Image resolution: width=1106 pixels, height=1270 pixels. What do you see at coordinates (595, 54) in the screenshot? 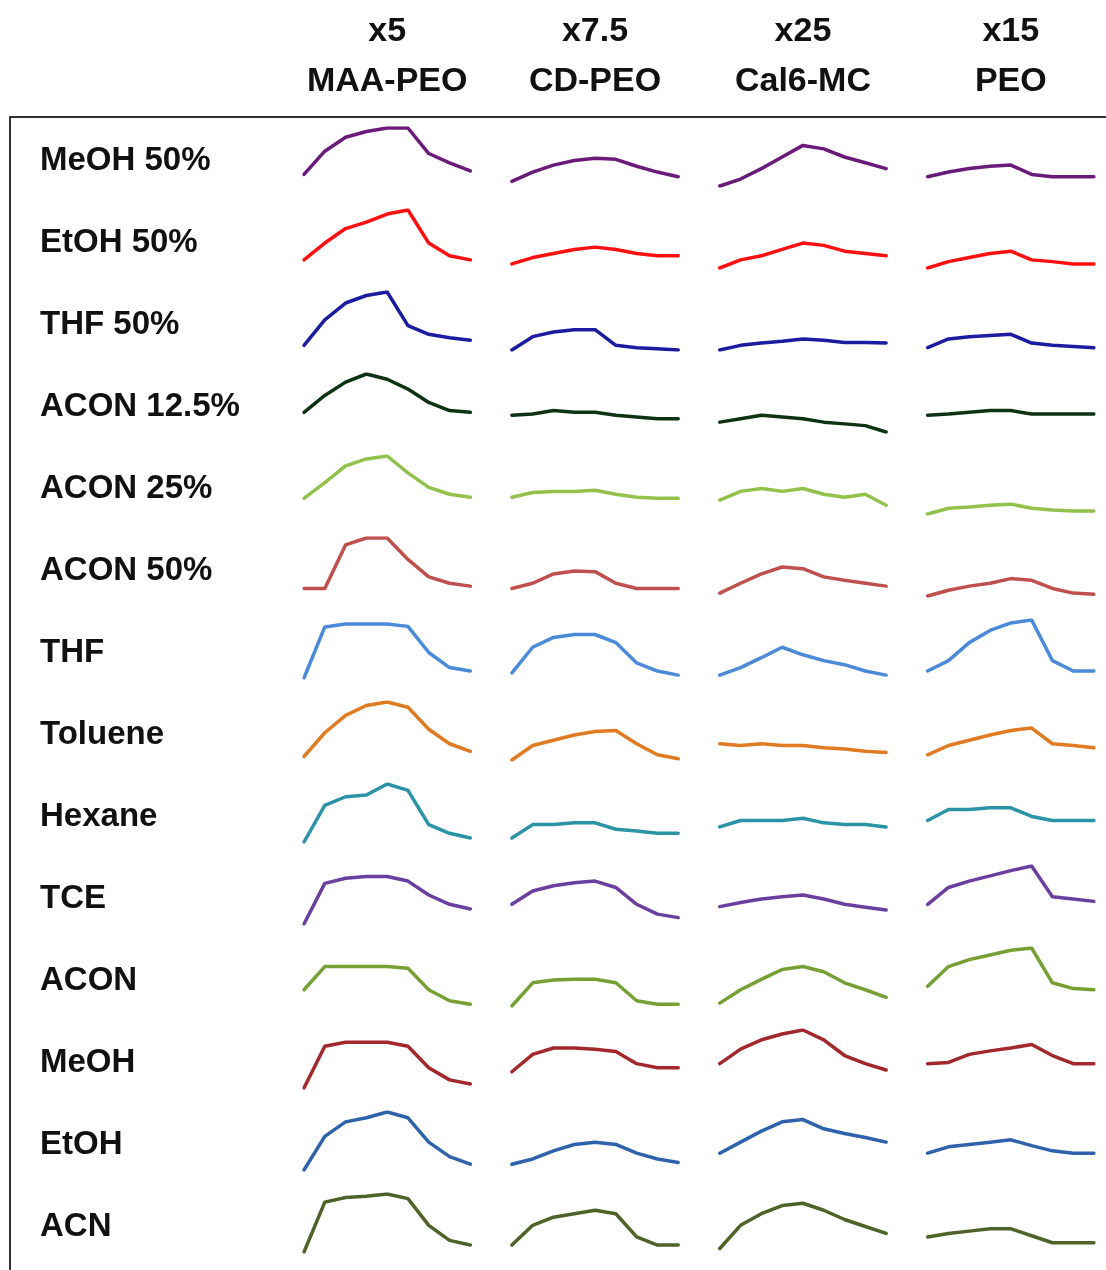
I see `text: x7.5 CD-PEO` at bounding box center [595, 54].